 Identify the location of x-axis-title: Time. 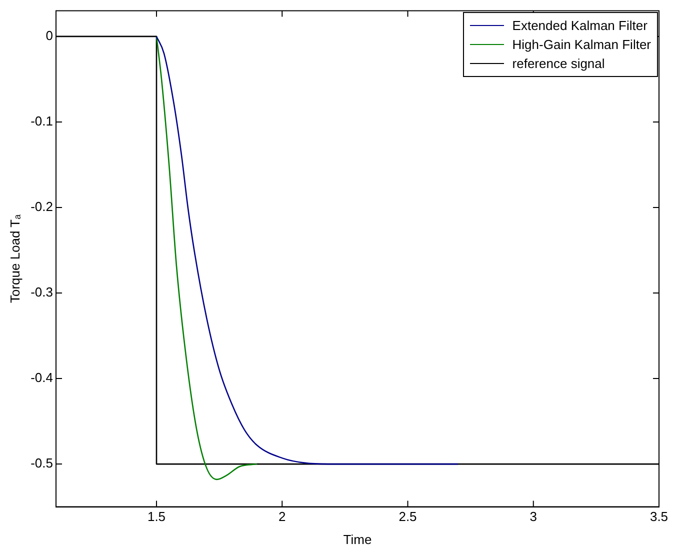
(357, 539).